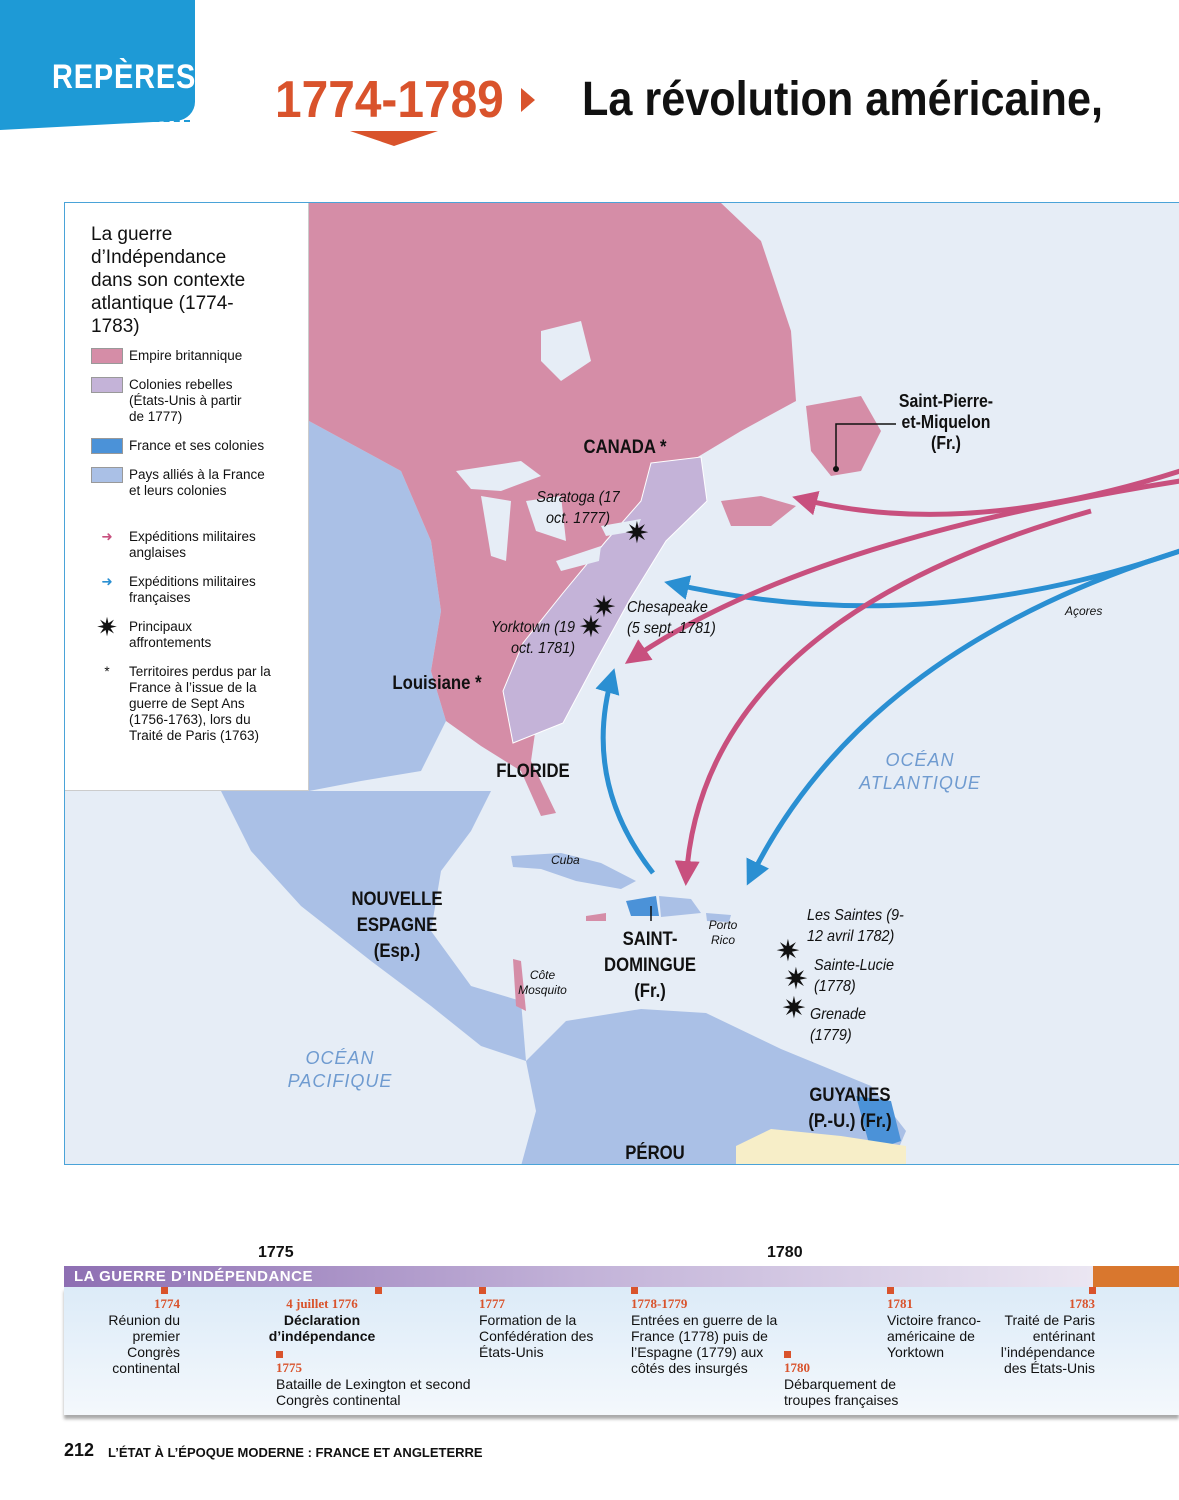  Describe the element at coordinates (785, 1252) in the screenshot. I see `timeline-tick-1780: 1780` at that location.